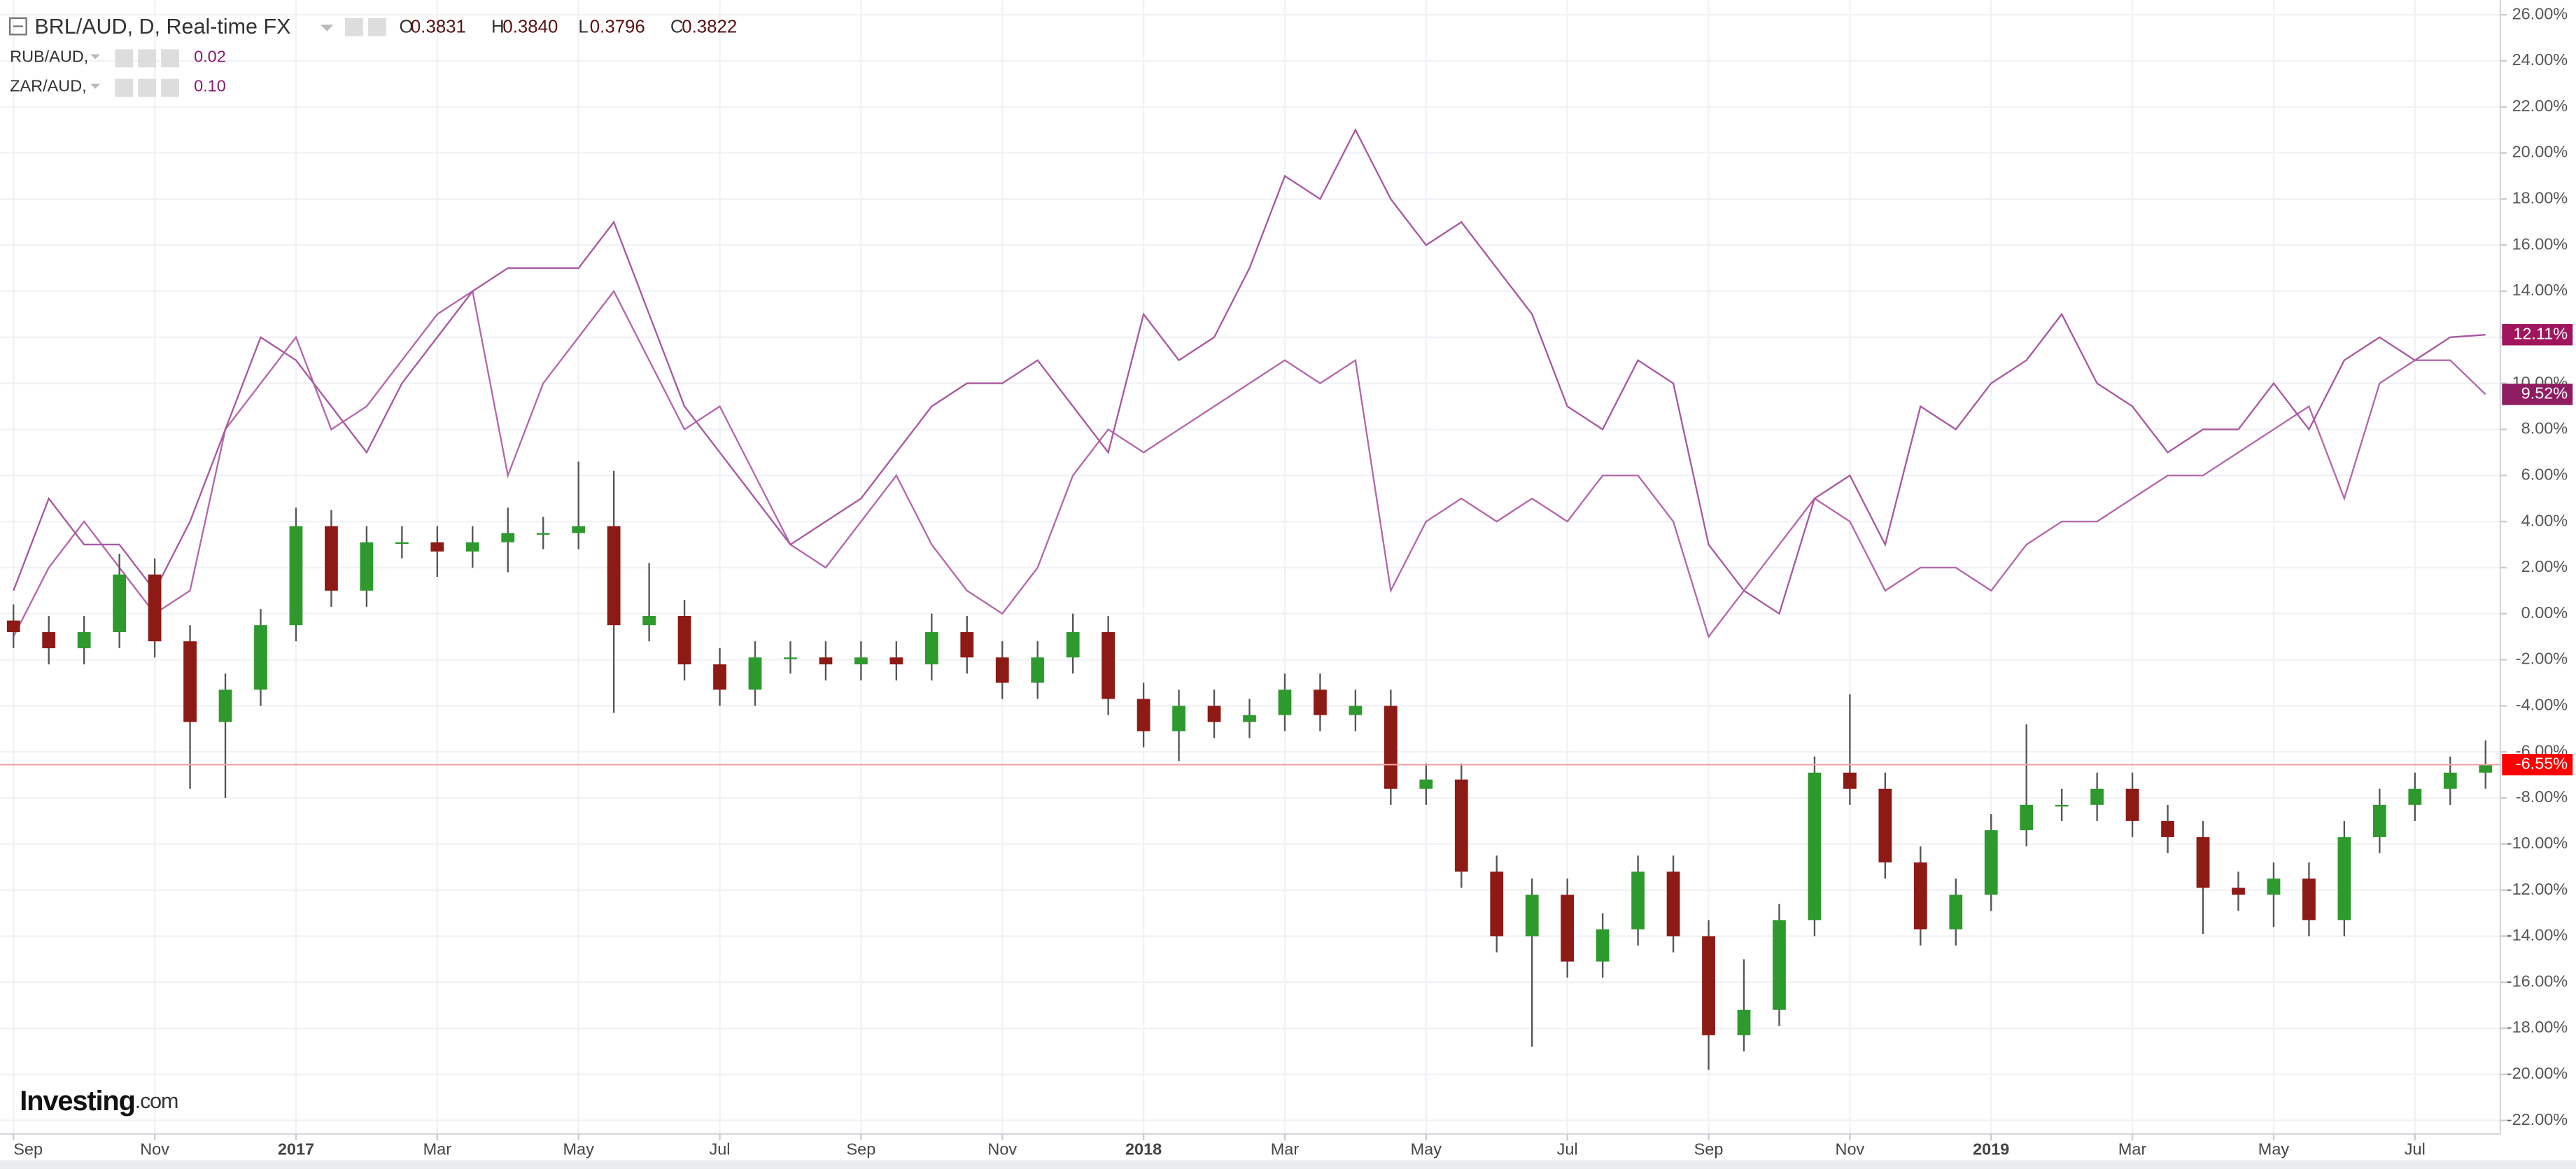 The height and width of the screenshot is (1169, 2576). What do you see at coordinates (210, 56) in the screenshot?
I see `legend-value: 0.02` at bounding box center [210, 56].